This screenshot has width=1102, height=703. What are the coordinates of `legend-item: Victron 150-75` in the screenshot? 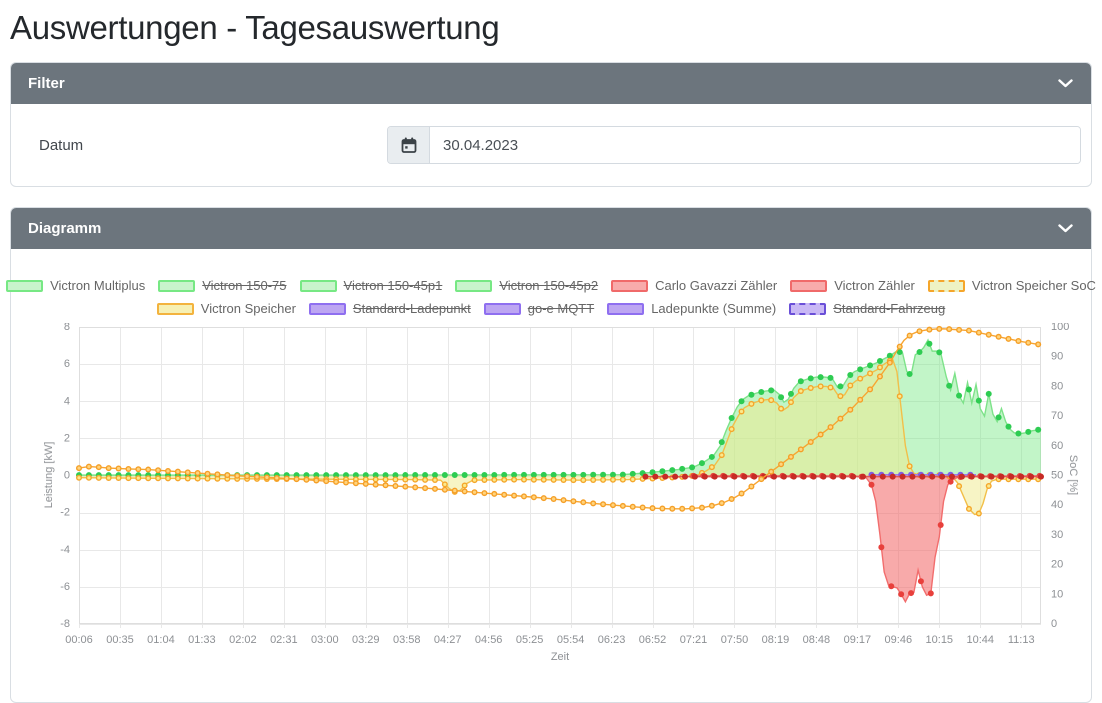 It's located at (222, 285).